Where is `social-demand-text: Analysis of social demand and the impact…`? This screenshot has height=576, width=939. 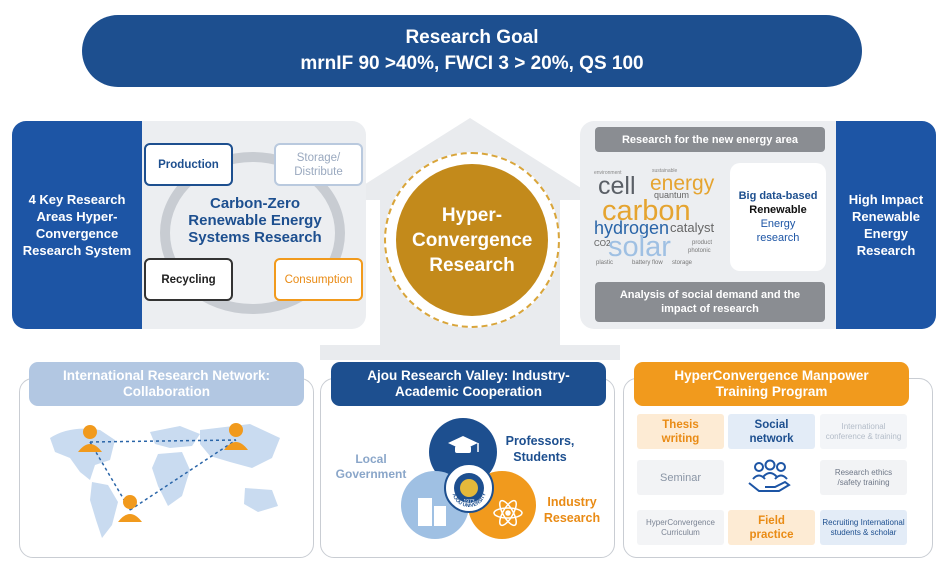
social-demand-text: Analysis of social demand and the impact… is located at coordinates (710, 302).